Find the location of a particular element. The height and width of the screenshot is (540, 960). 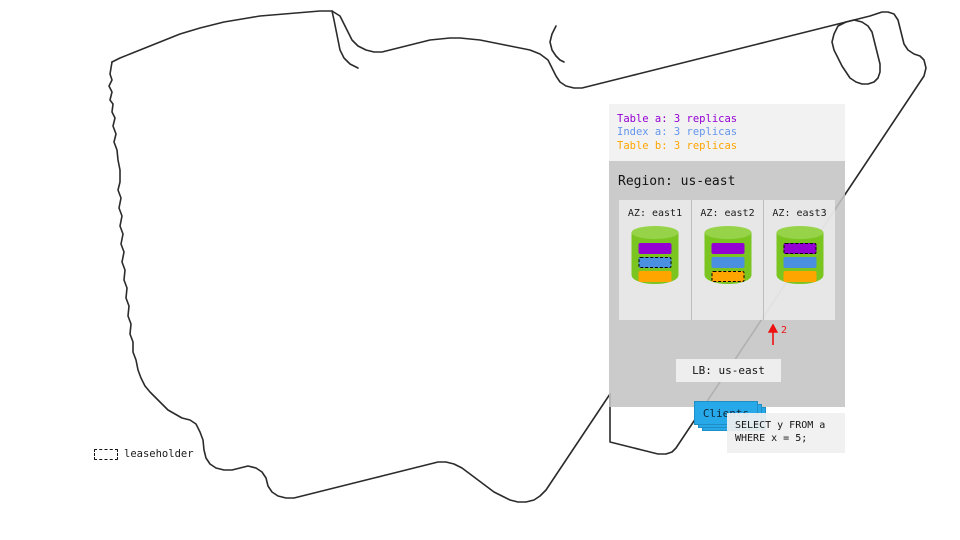

availability-zone-strip: AZ: east1 AZ: east2 is located at coordinates (727, 260).